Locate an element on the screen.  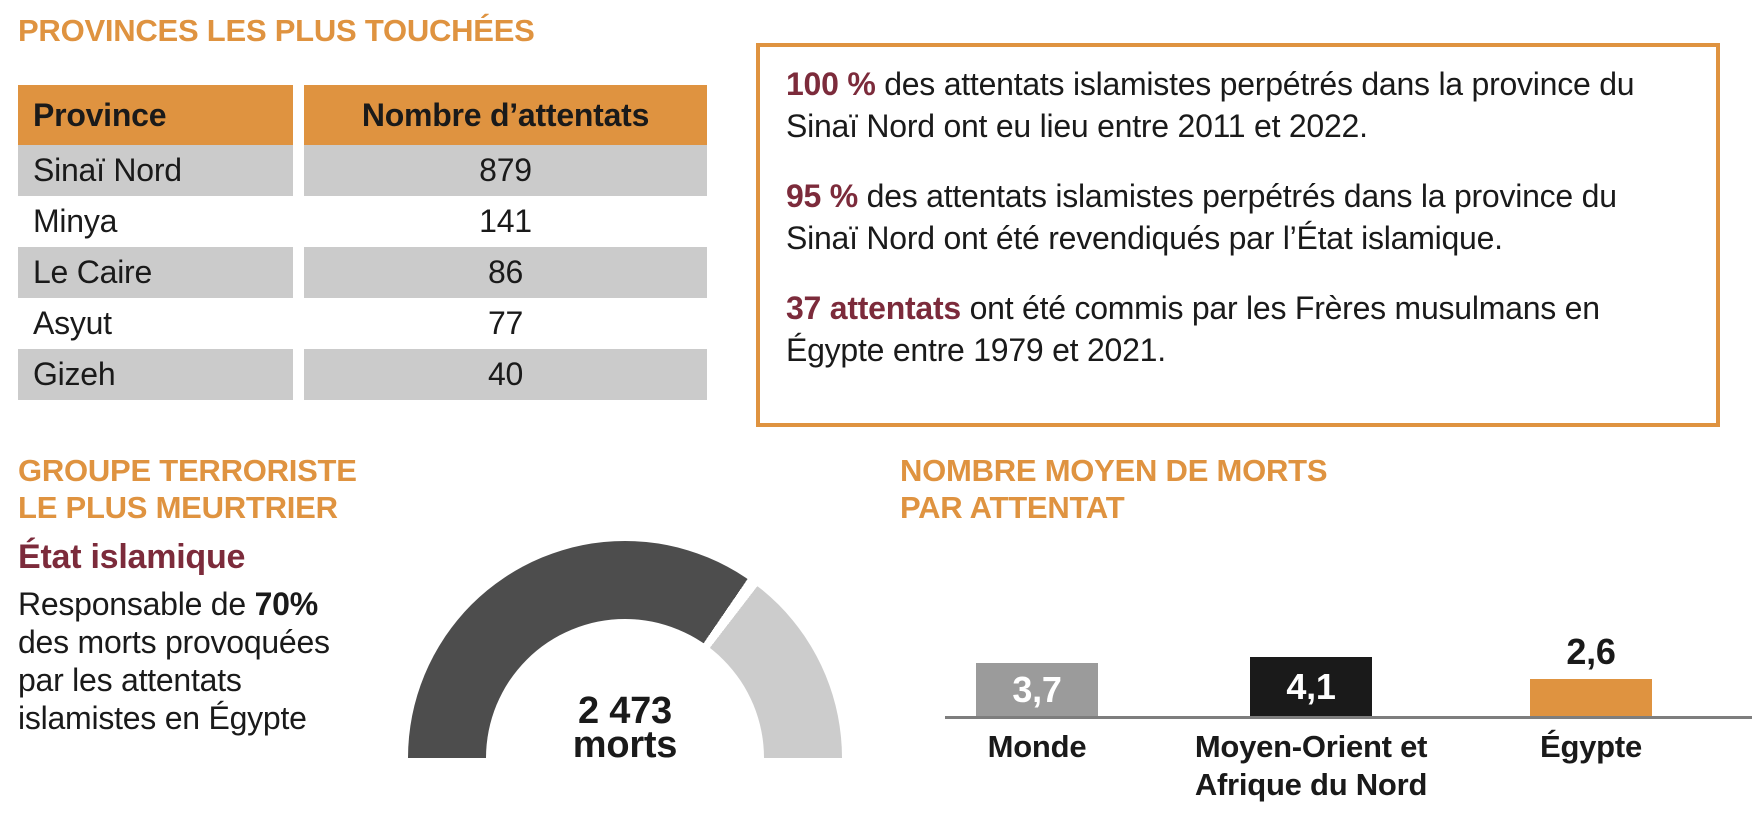
bar-value-label: 2,6 is located at coordinates (1591, 651).